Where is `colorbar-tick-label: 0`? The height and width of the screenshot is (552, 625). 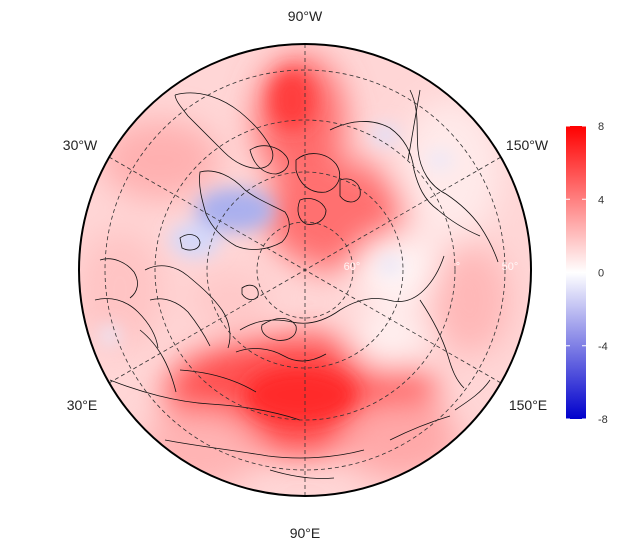
colorbar-tick-label: 0 is located at coordinates (601, 274).